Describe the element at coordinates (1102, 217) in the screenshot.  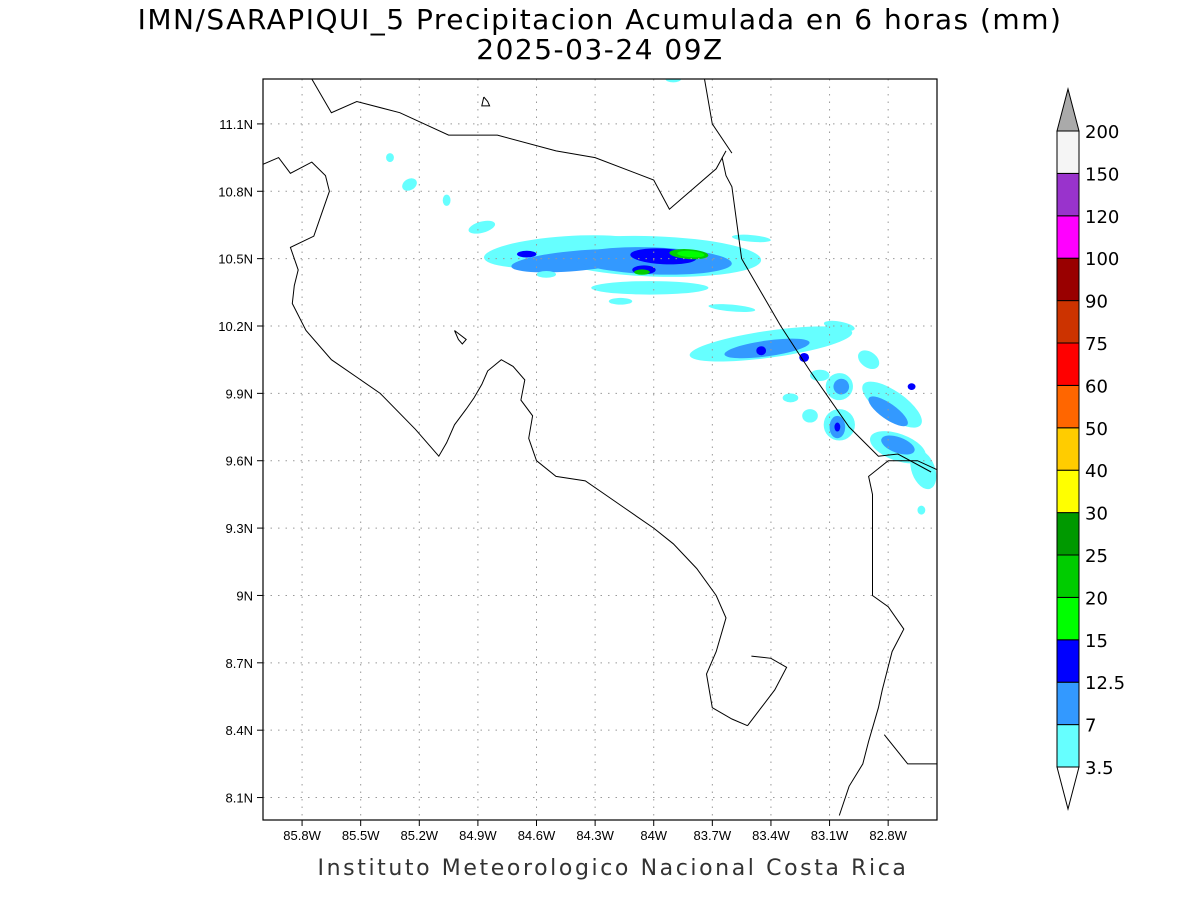
I see `colorbar-label: 120` at that location.